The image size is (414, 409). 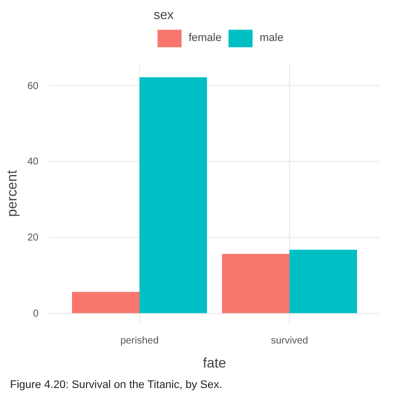 I want to click on legend-label: female, so click(x=205, y=38).